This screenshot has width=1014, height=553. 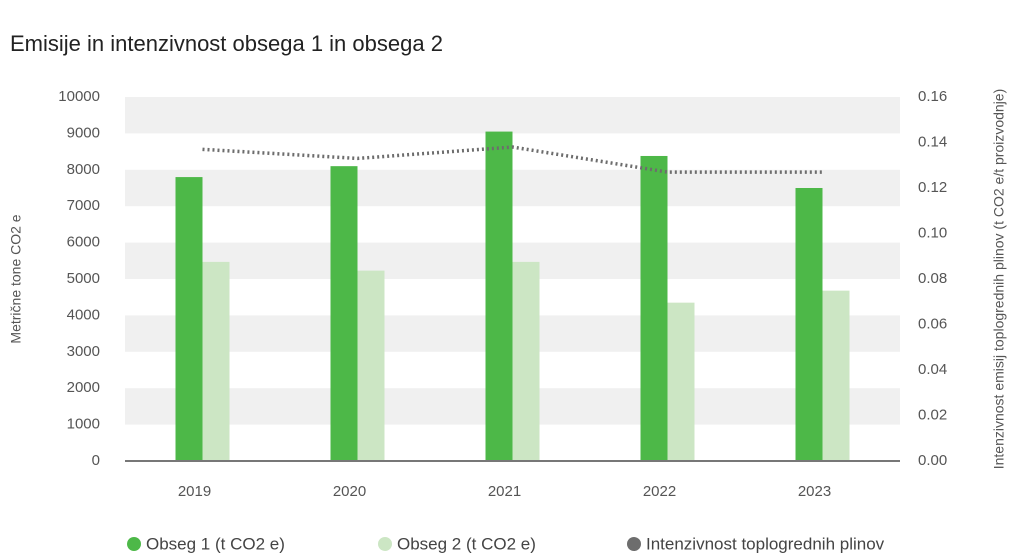 What do you see at coordinates (932, 187) in the screenshot?
I see `y2-tick-label: 0.12` at bounding box center [932, 187].